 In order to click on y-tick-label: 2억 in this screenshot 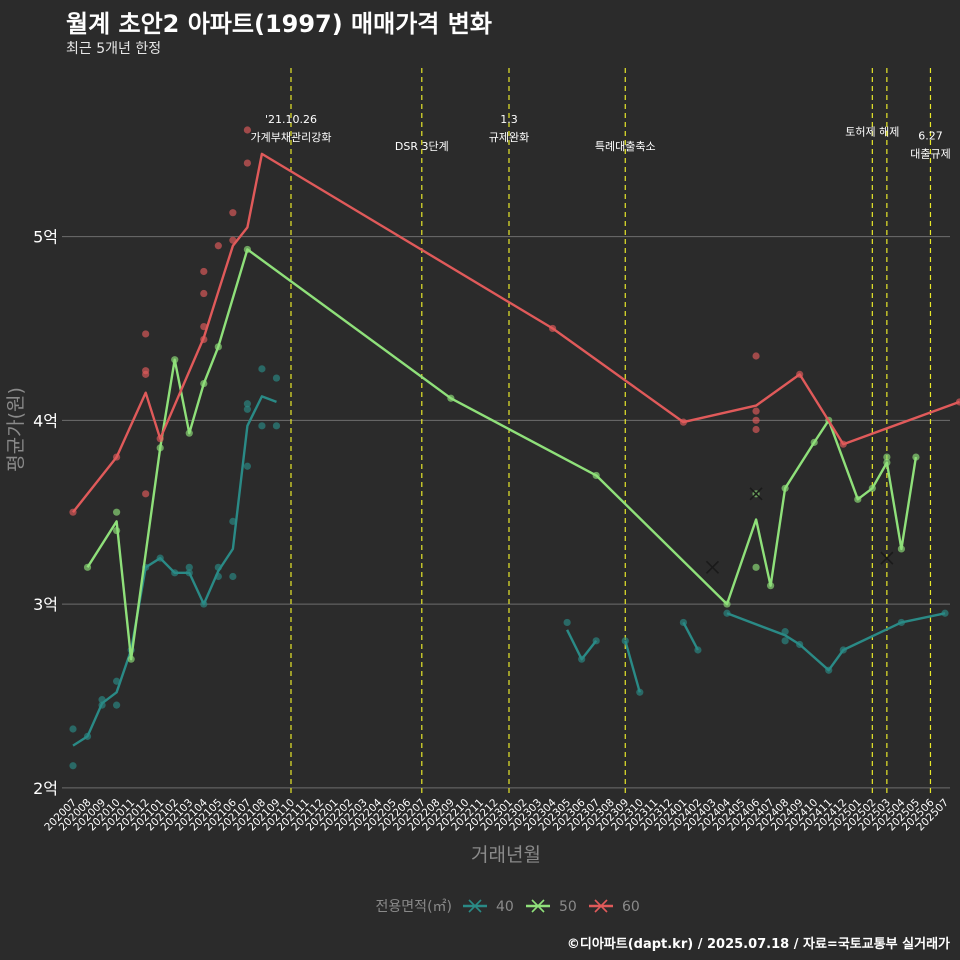, I will do `click(45, 788)`.